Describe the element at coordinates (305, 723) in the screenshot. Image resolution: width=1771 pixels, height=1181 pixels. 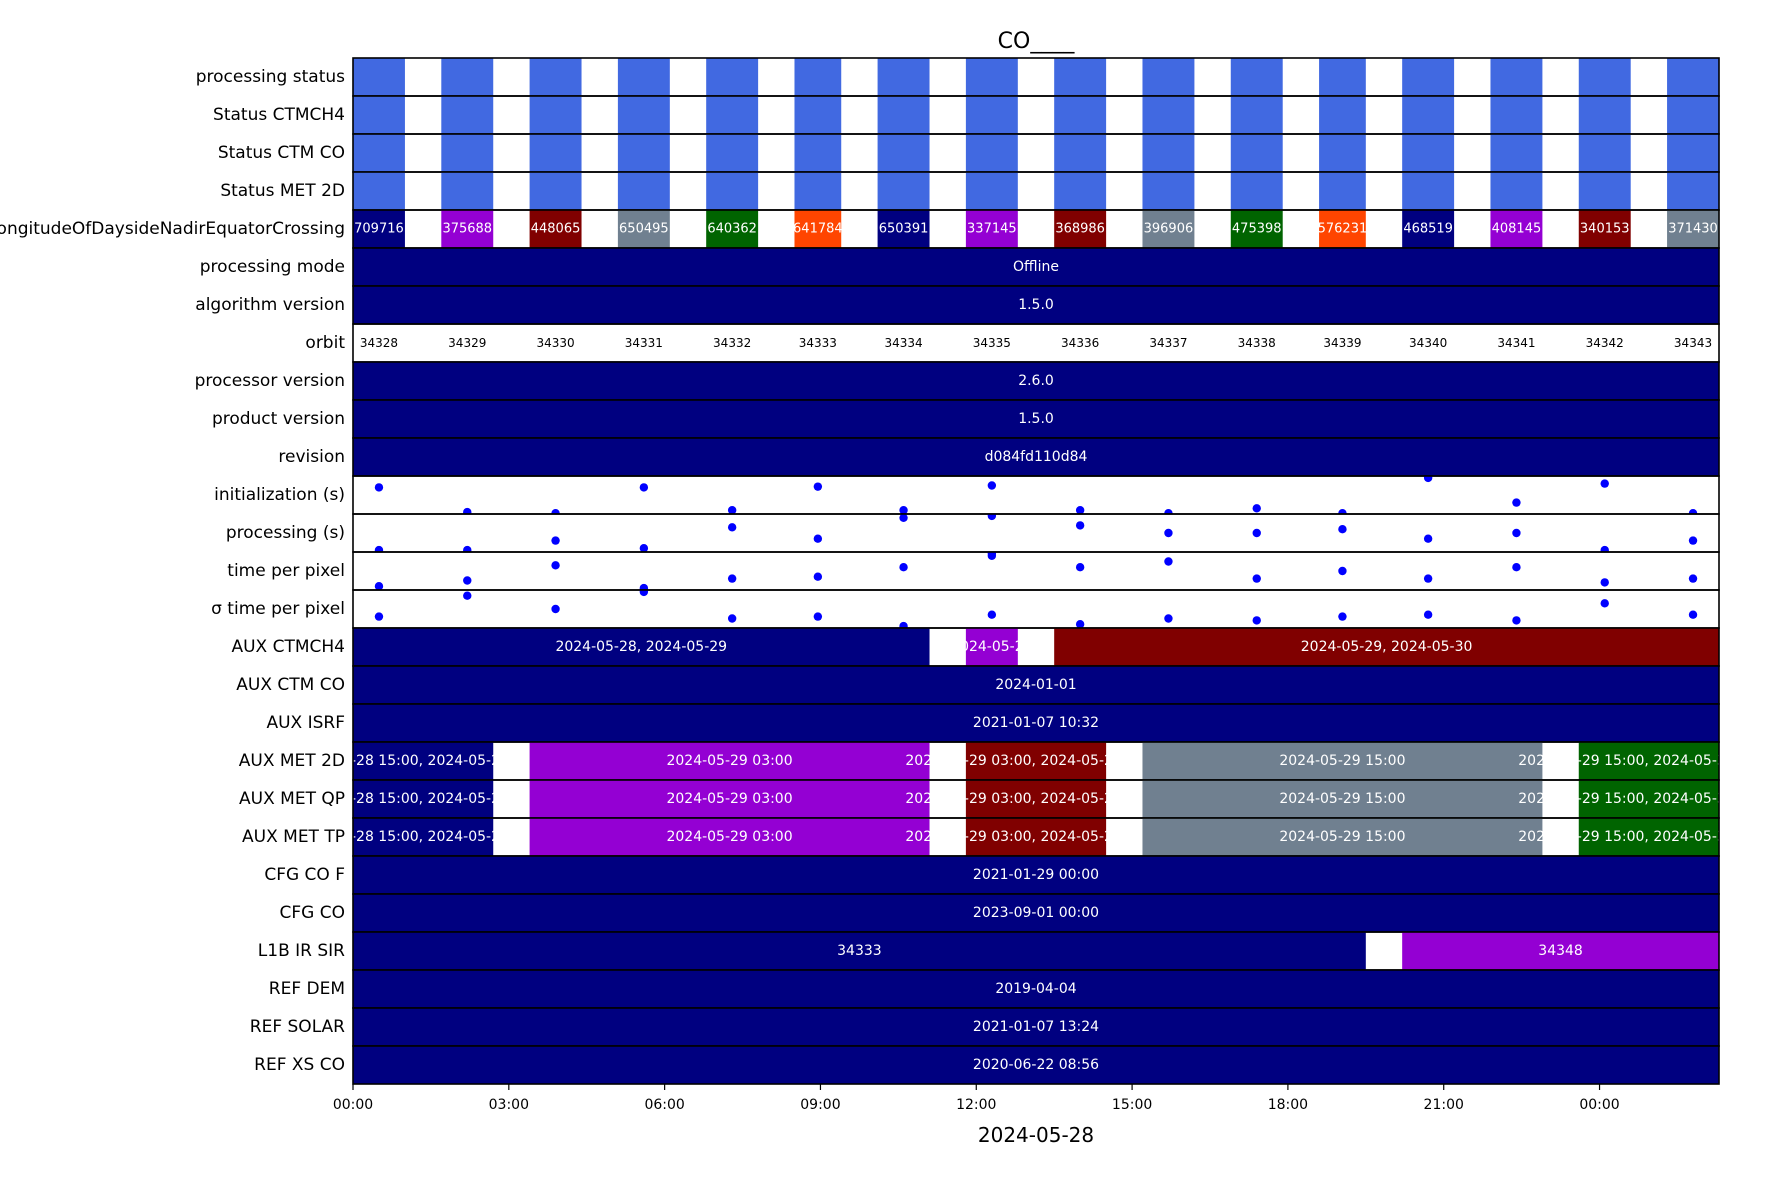
I see `row-label: AUX ISRF` at that location.